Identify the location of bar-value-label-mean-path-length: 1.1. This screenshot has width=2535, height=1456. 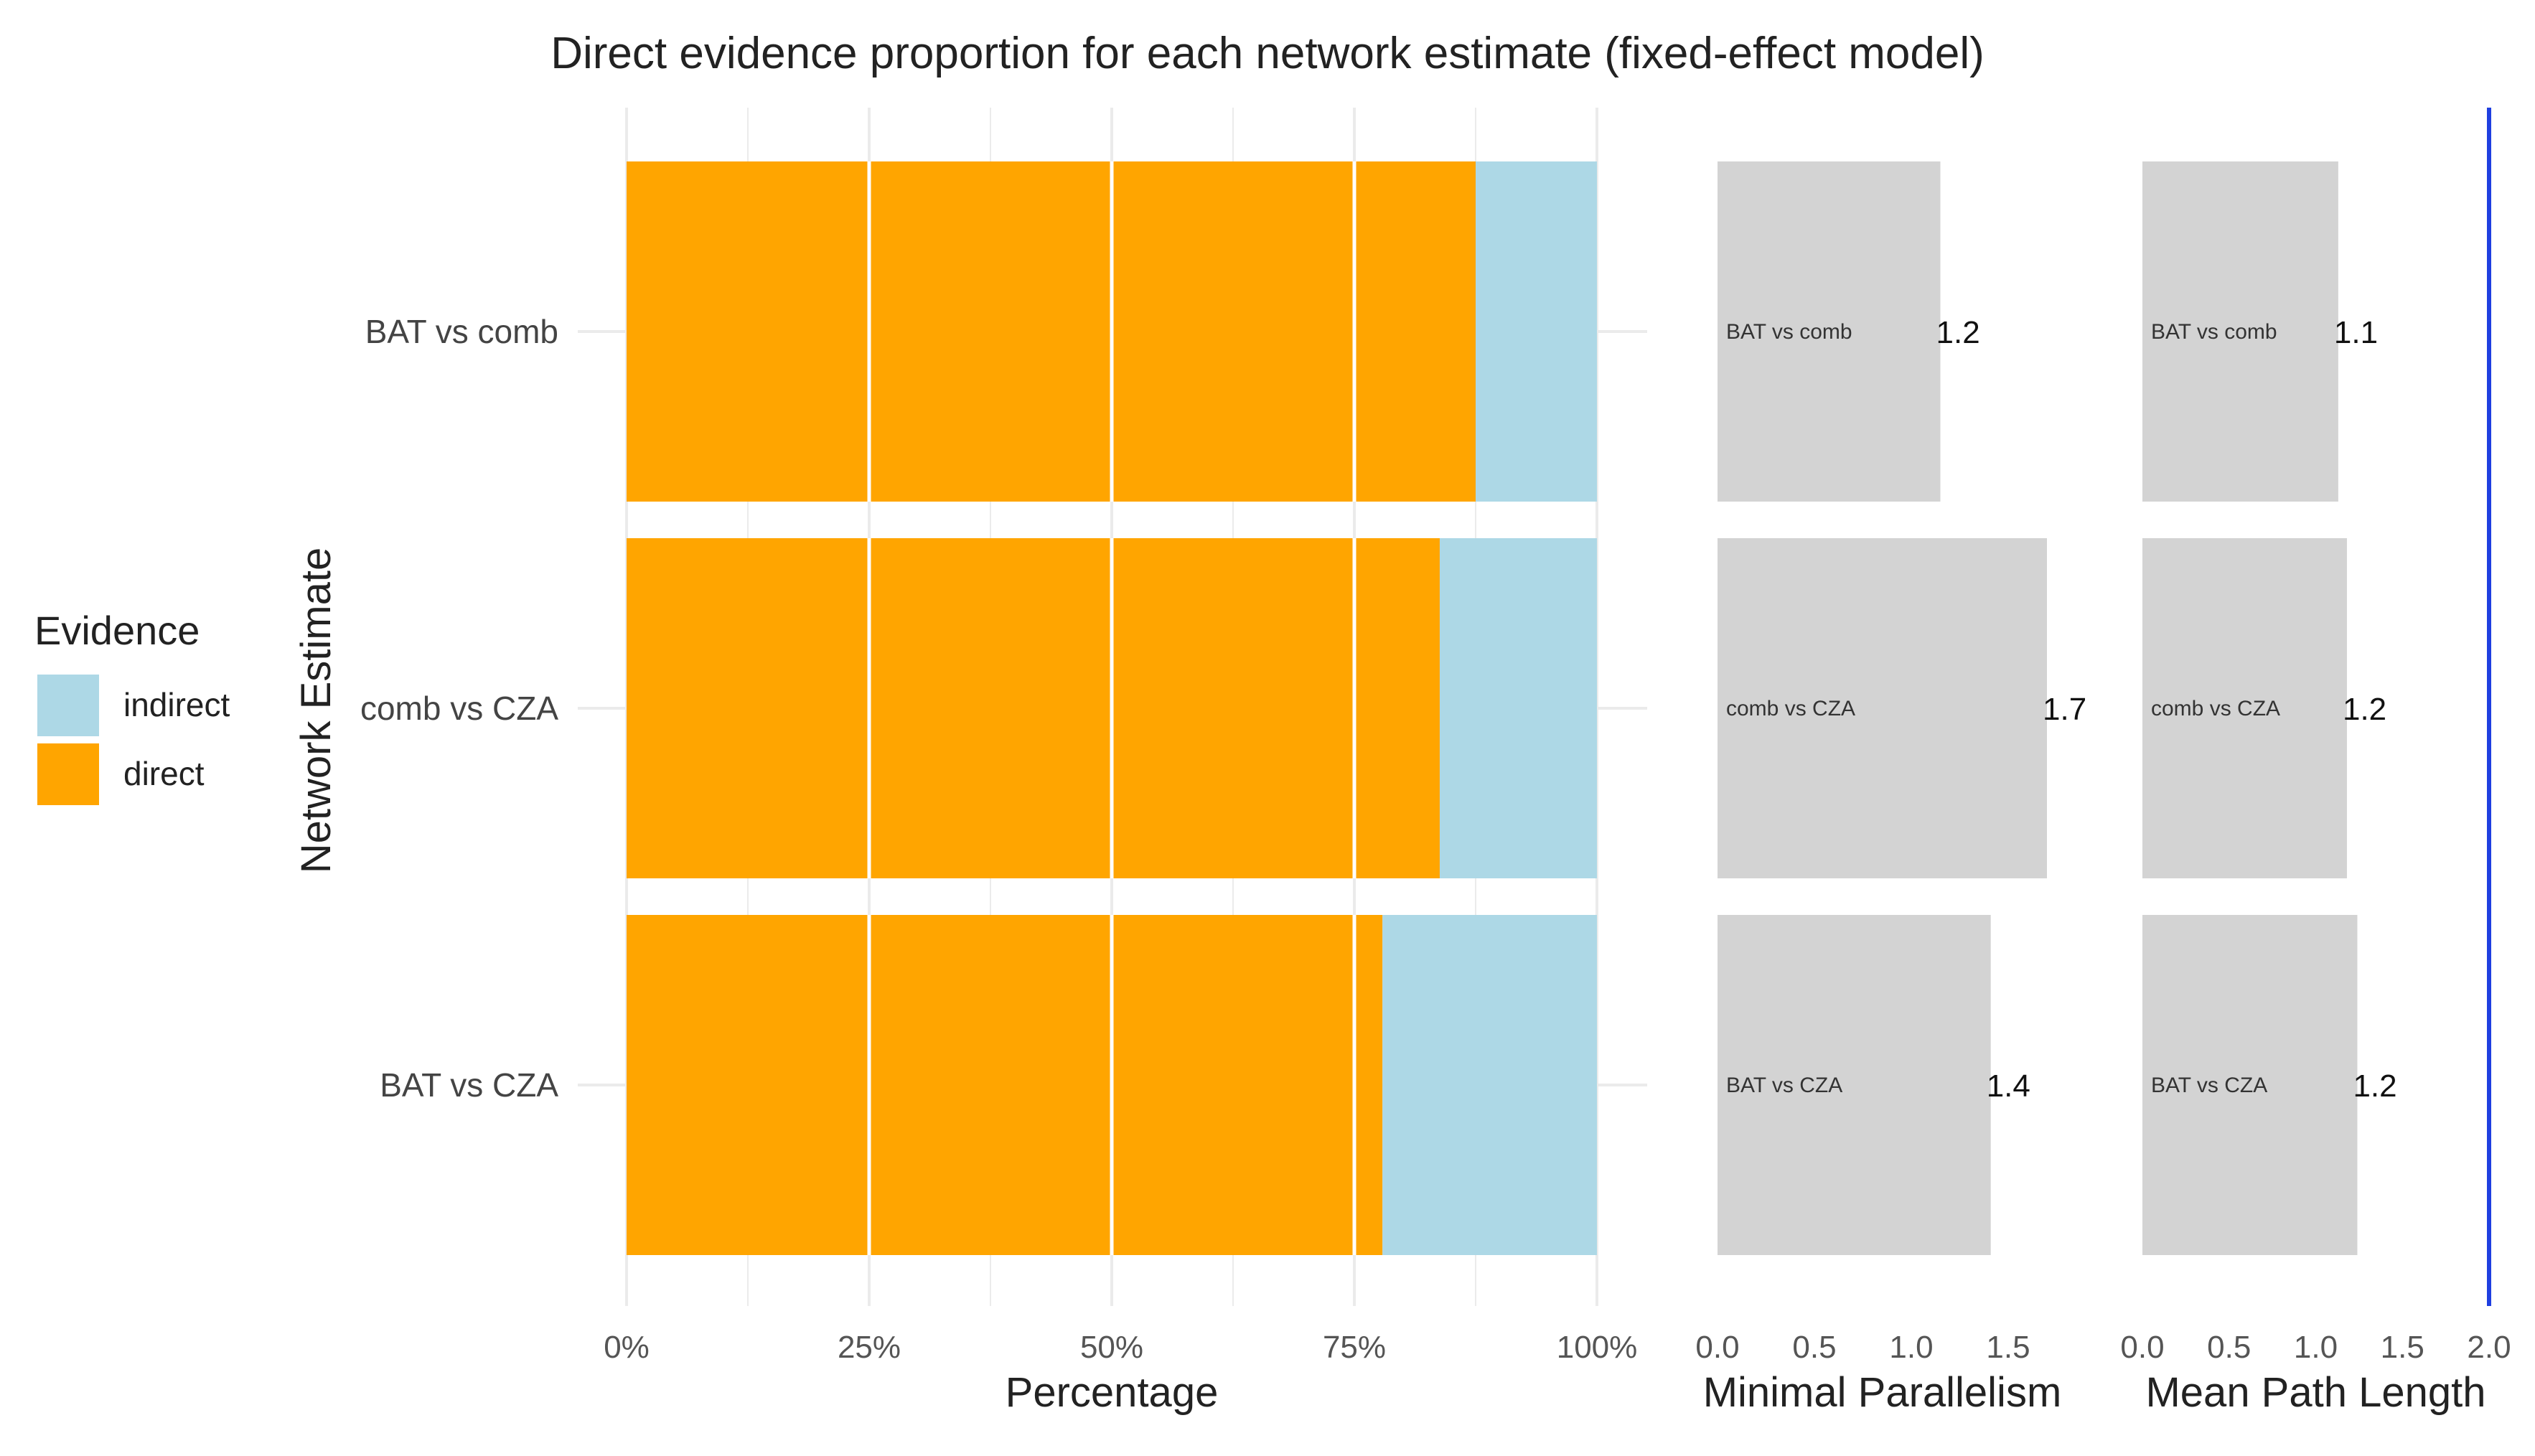
(2356, 332).